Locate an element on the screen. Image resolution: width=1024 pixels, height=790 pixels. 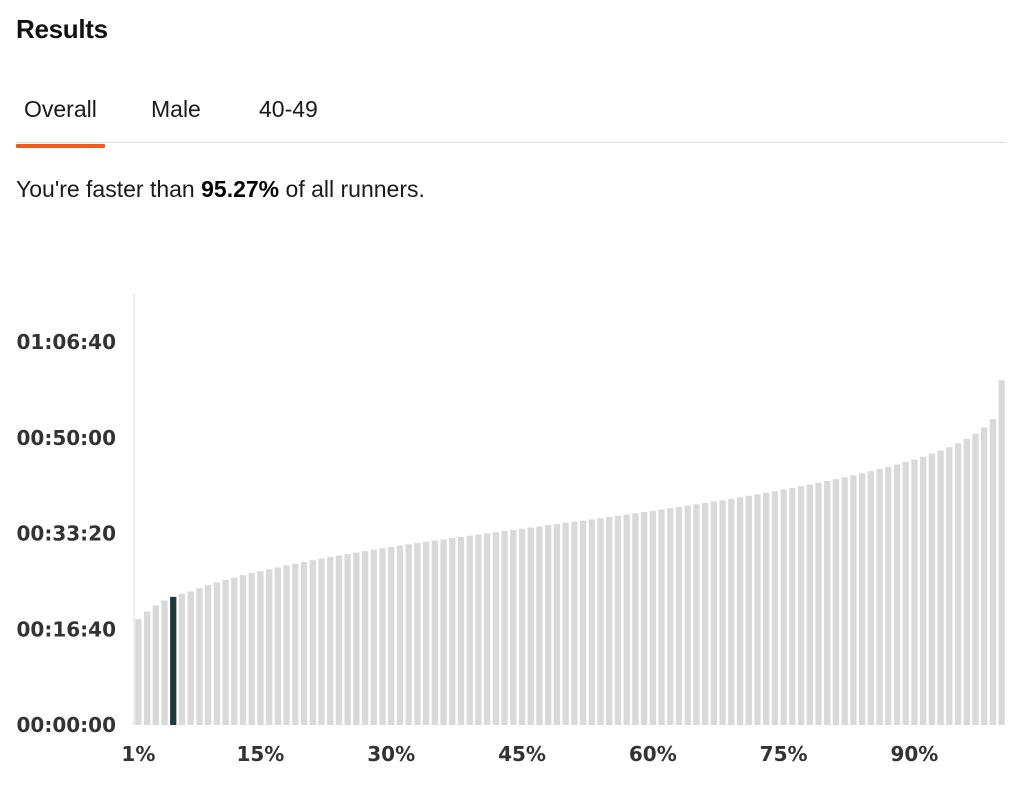
bar-your-result is located at coordinates (173, 660).